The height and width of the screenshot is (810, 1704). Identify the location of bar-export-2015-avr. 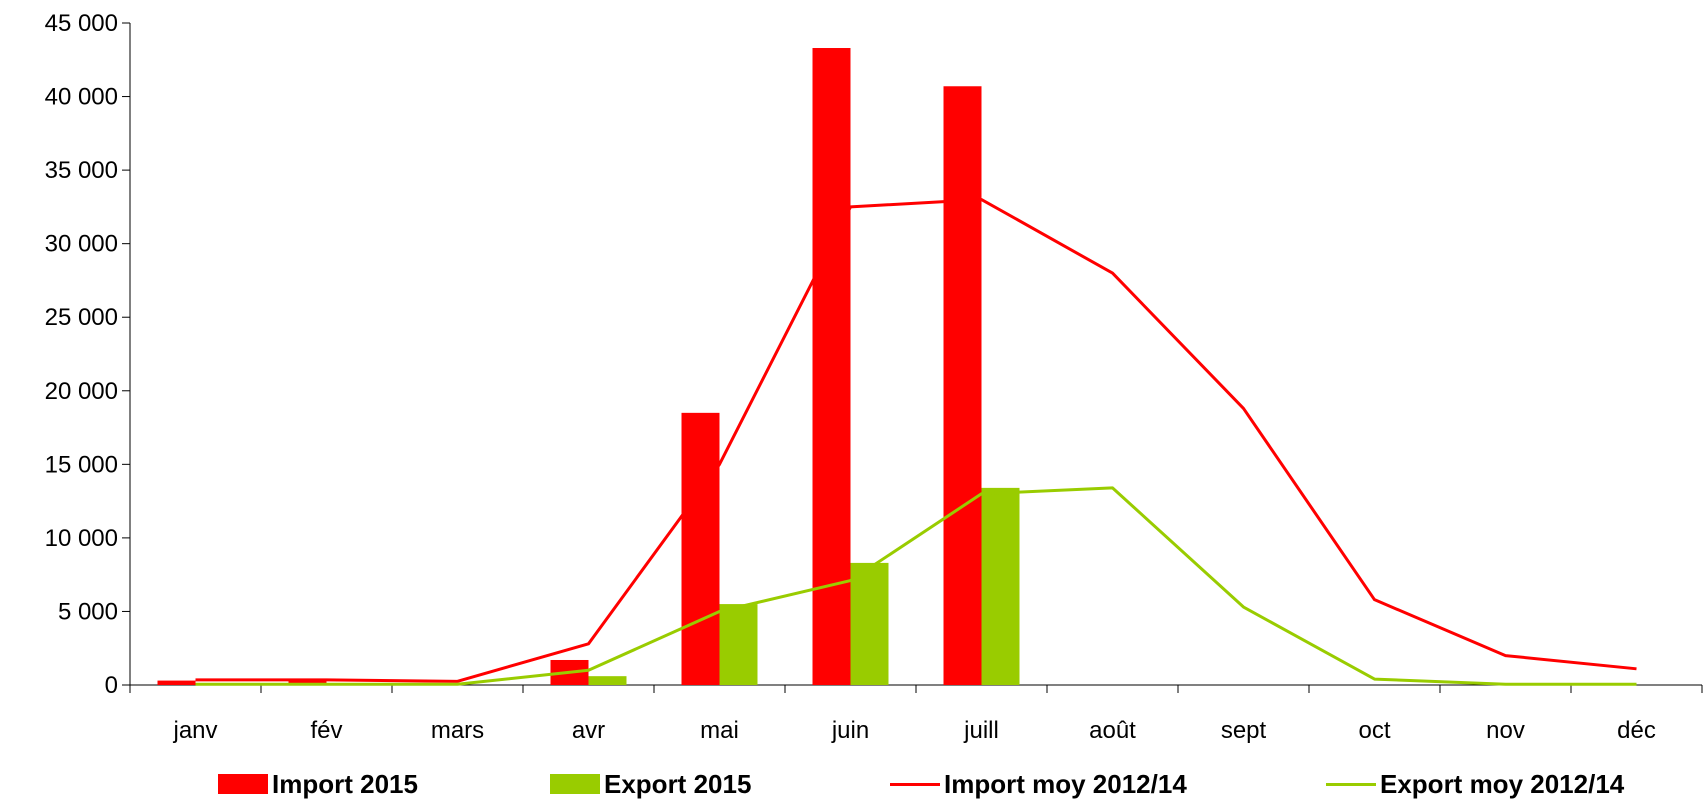
(607, 680).